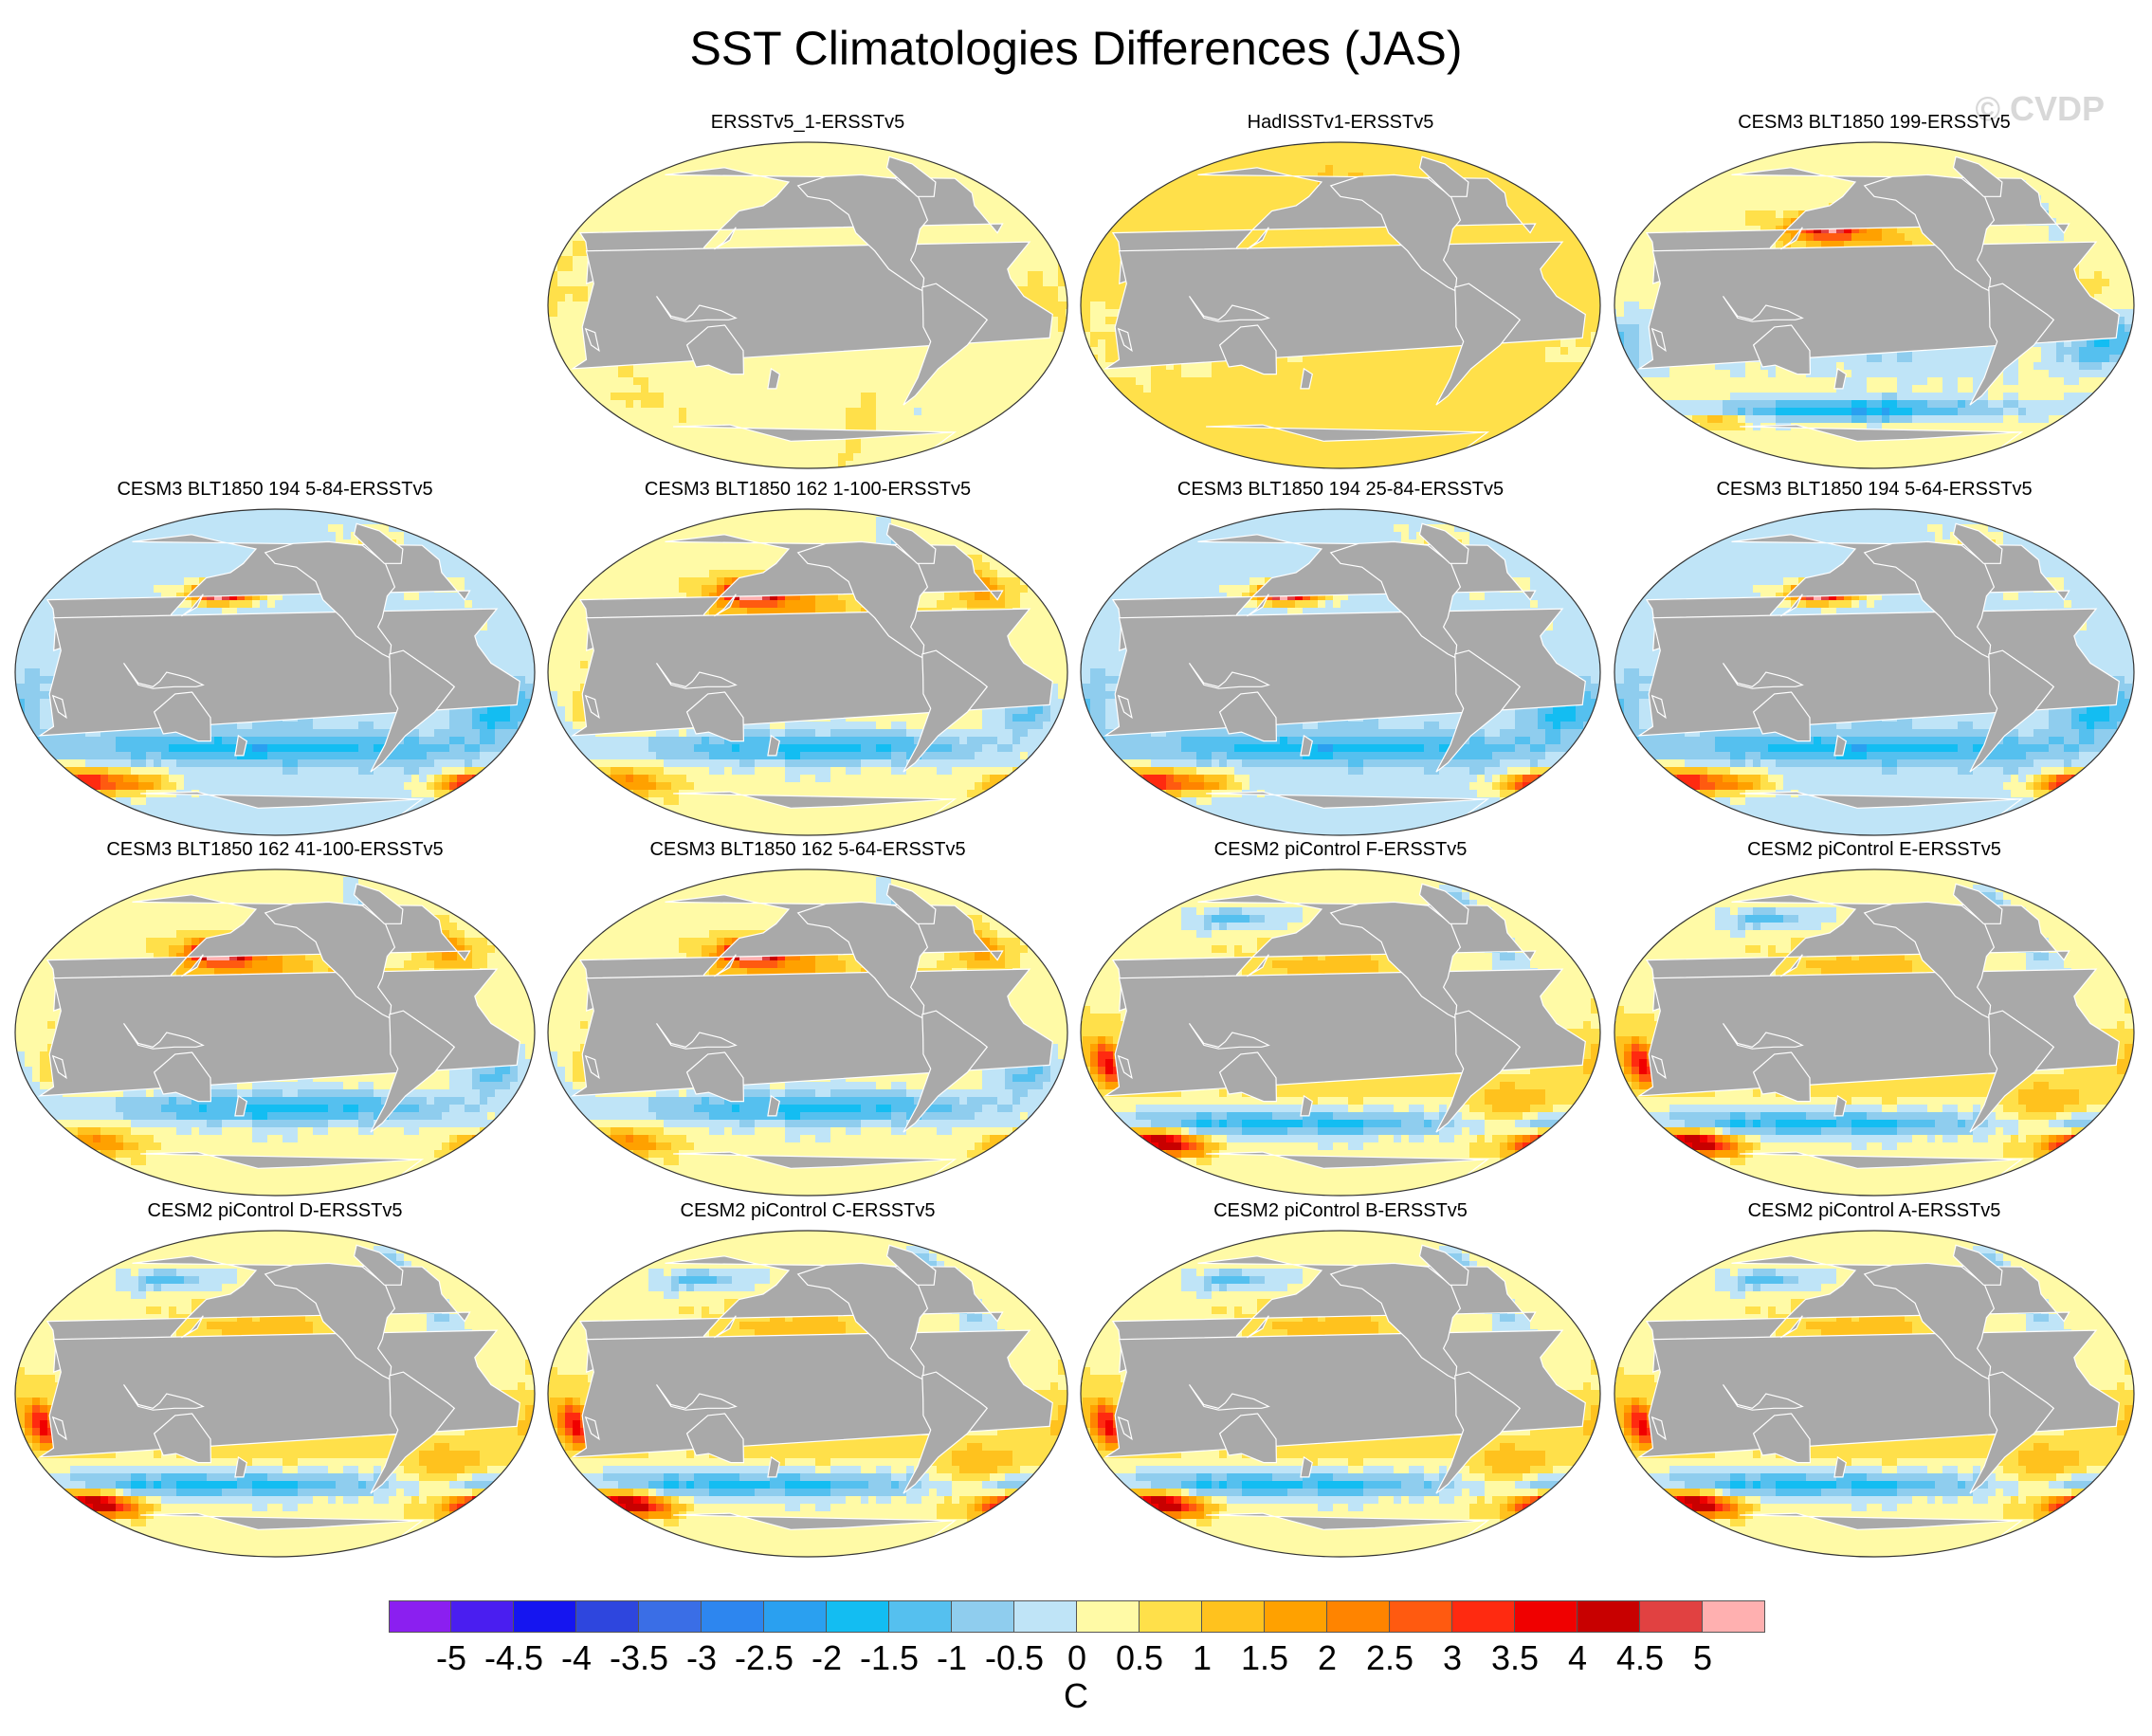 This screenshot has height=1736, width=2152. I want to click on panel-title: CESM2 piControl E-ERSSTv5, so click(1875, 850).